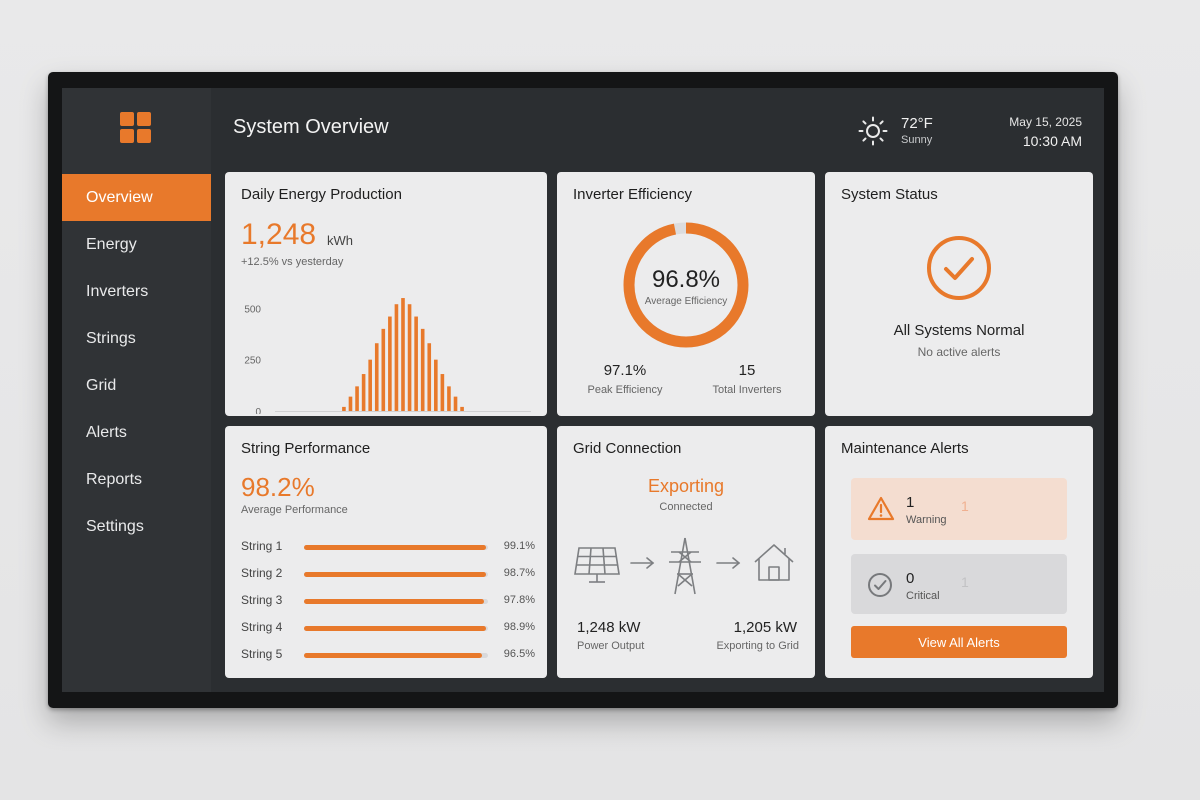  I want to click on y-tick-label: 500, so click(252, 309).